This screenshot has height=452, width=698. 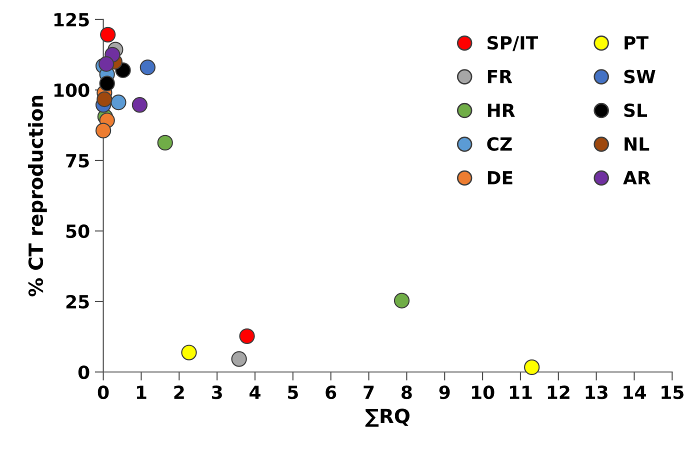 What do you see at coordinates (37, 196) in the screenshot?
I see `y-axis-title: % CT reproduction` at bounding box center [37, 196].